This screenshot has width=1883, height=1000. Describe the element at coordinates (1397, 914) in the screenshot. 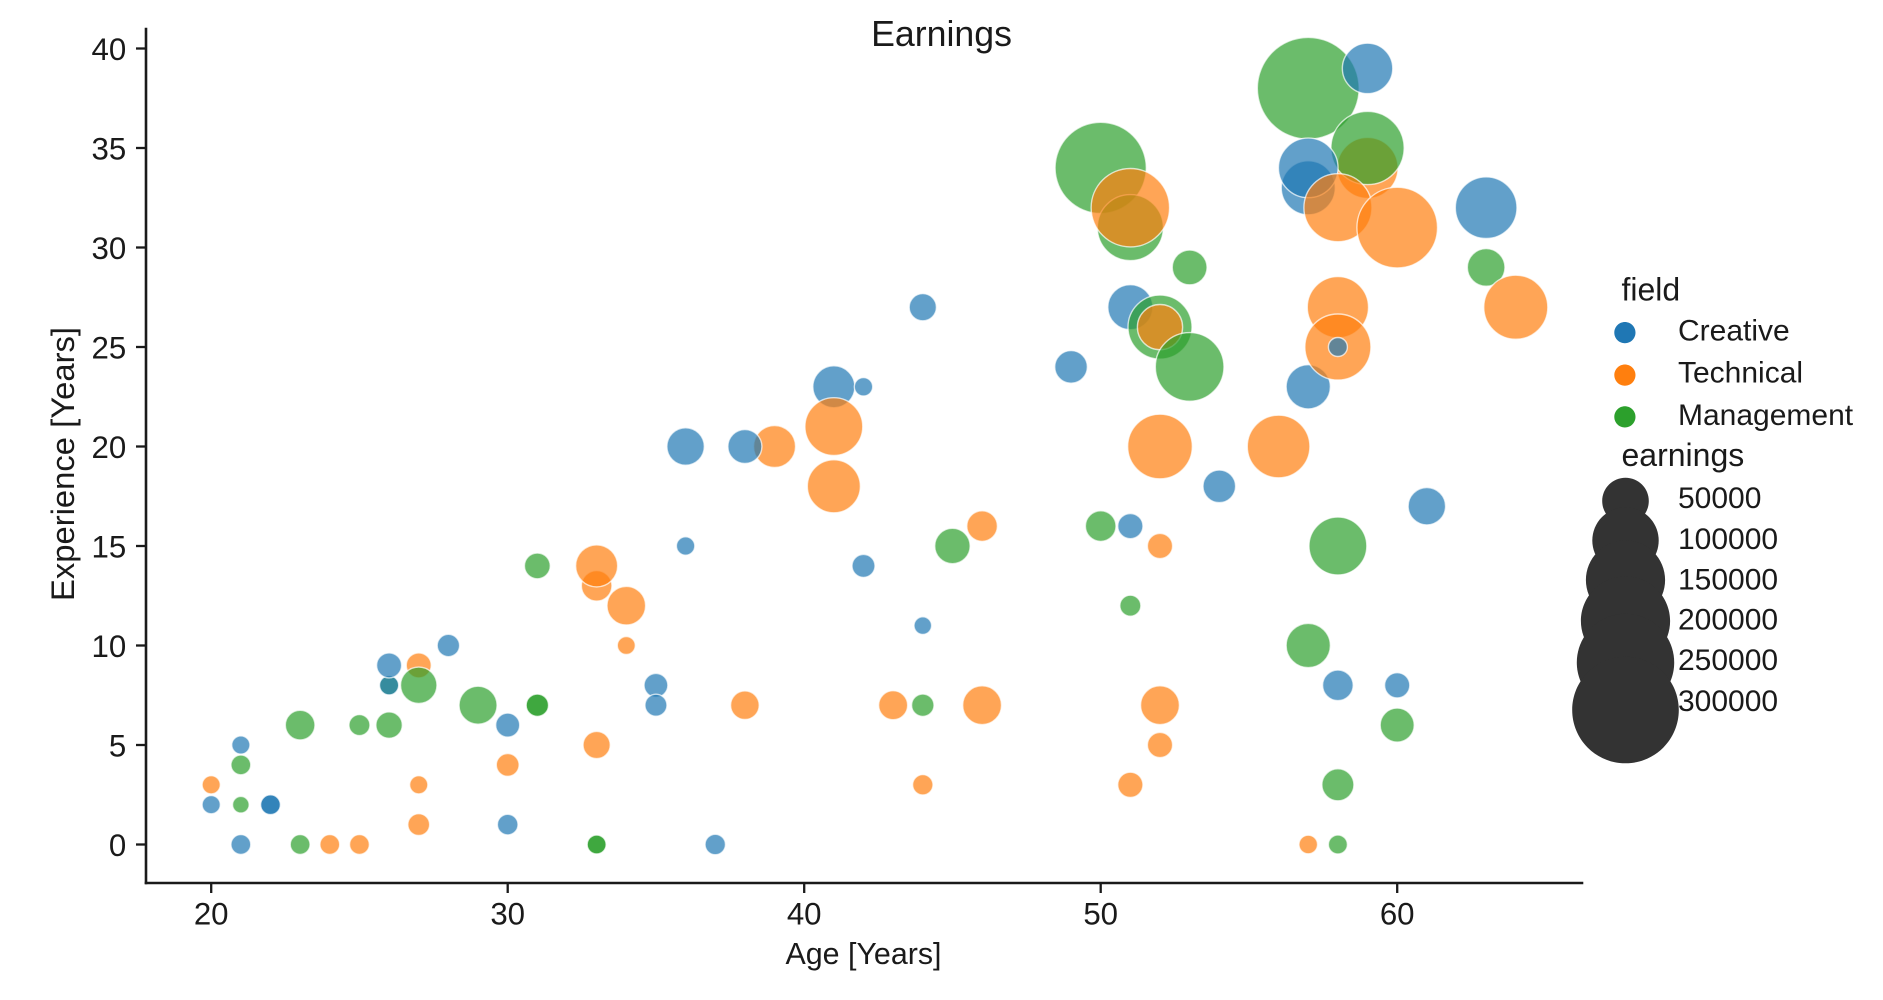

I see `svg-text: 60` at that location.